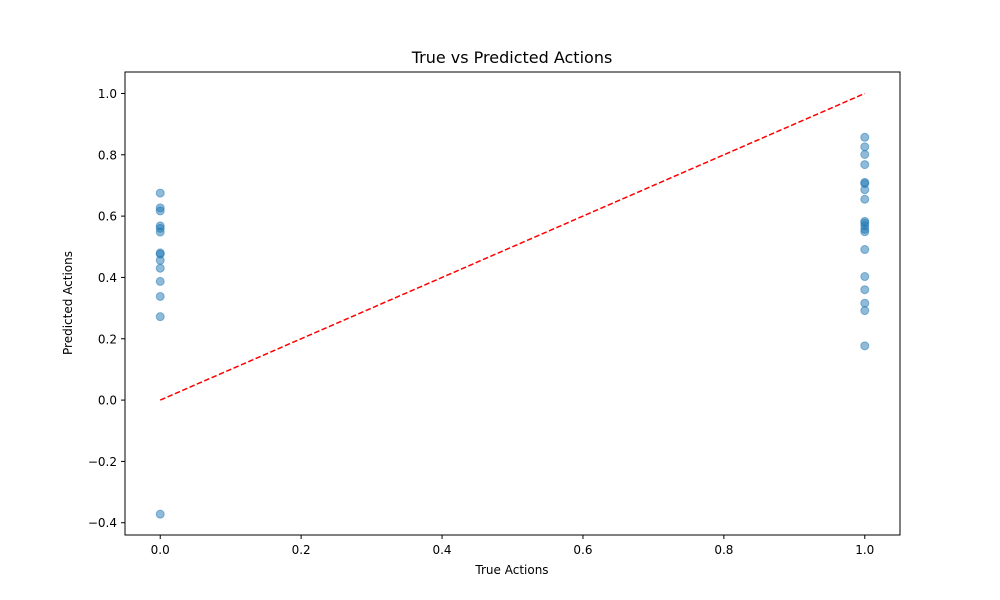  I want to click on x-tick-label: 1.0, so click(864, 550).